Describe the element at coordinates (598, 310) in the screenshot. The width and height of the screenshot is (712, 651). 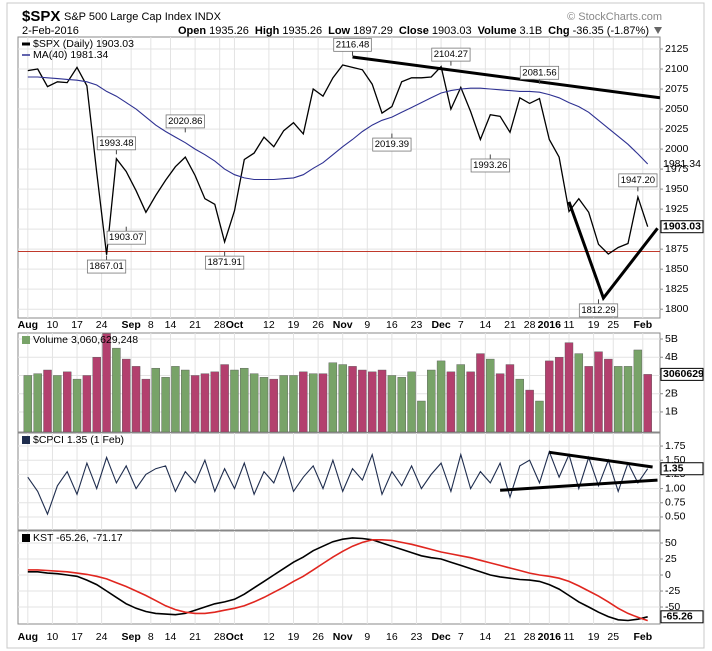
I see `annotation-label: 1812.29` at that location.